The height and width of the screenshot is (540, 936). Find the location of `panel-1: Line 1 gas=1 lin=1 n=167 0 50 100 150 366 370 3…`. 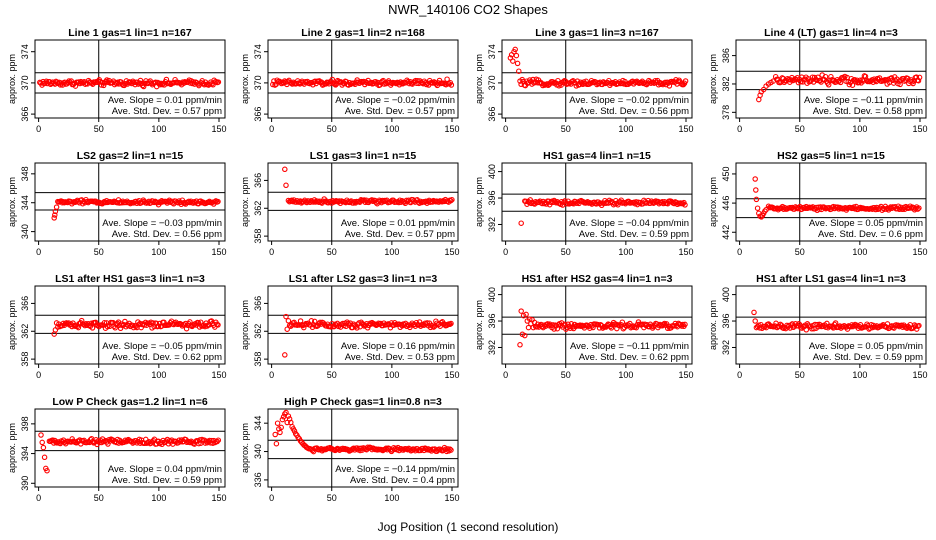

panel-1: Line 1 gas=1 lin=1 n=167 0 50 100 150 366 370 3… is located at coordinates (117, 80).